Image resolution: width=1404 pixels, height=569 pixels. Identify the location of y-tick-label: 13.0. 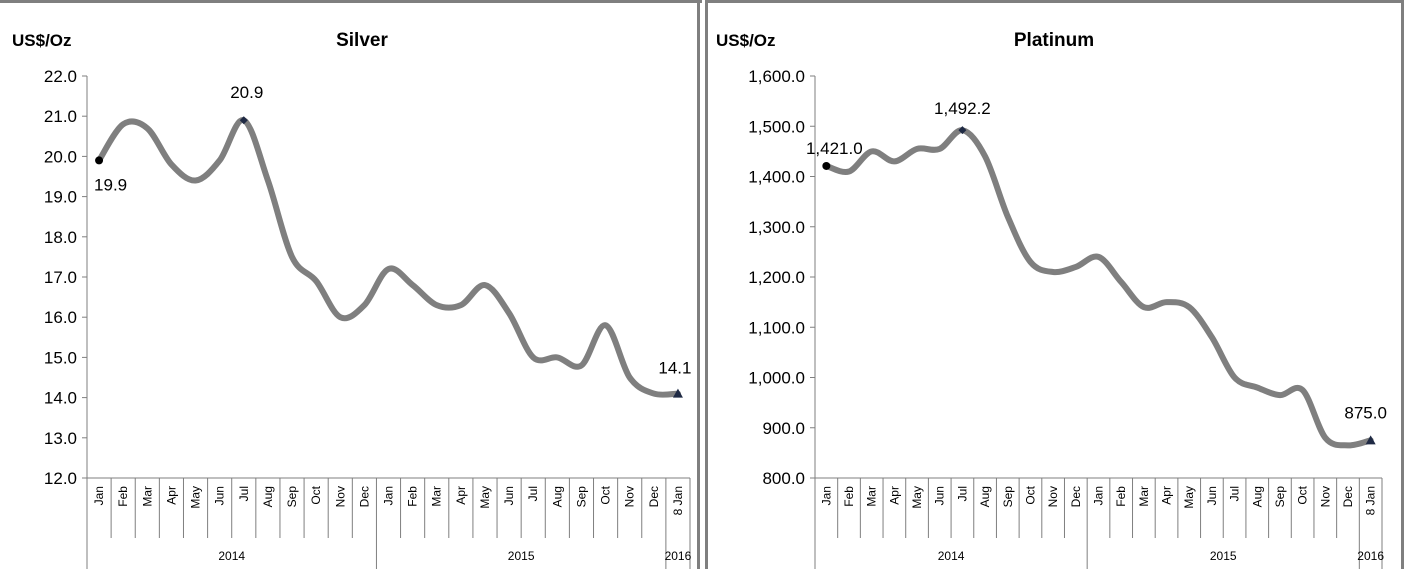
(60, 438).